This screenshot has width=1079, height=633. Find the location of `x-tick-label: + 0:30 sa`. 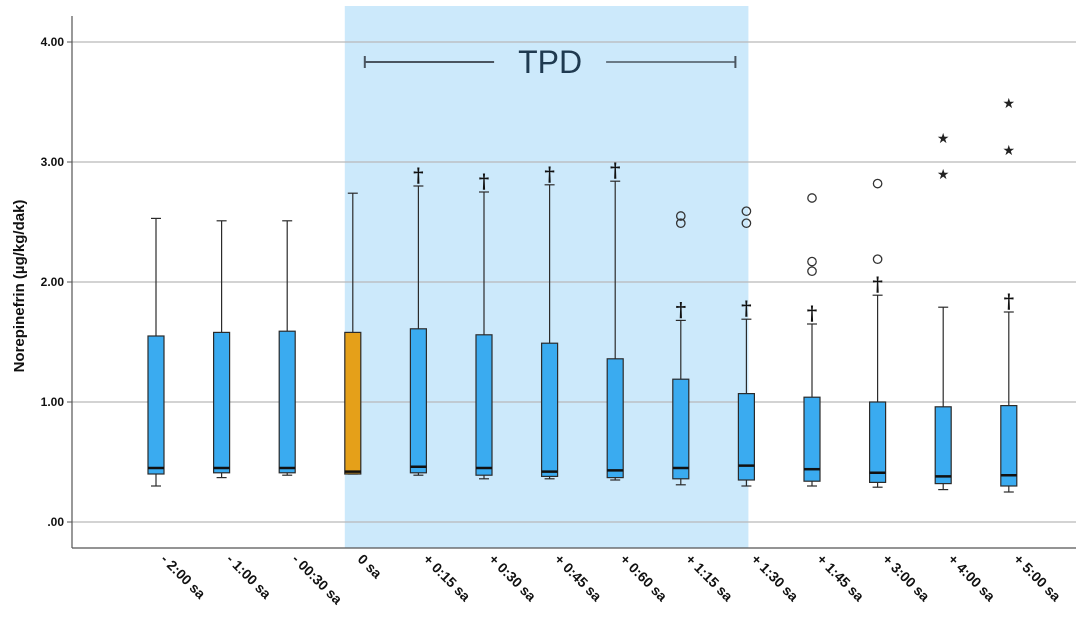

x-tick-label: + 0:30 sa is located at coordinates (513, 578).